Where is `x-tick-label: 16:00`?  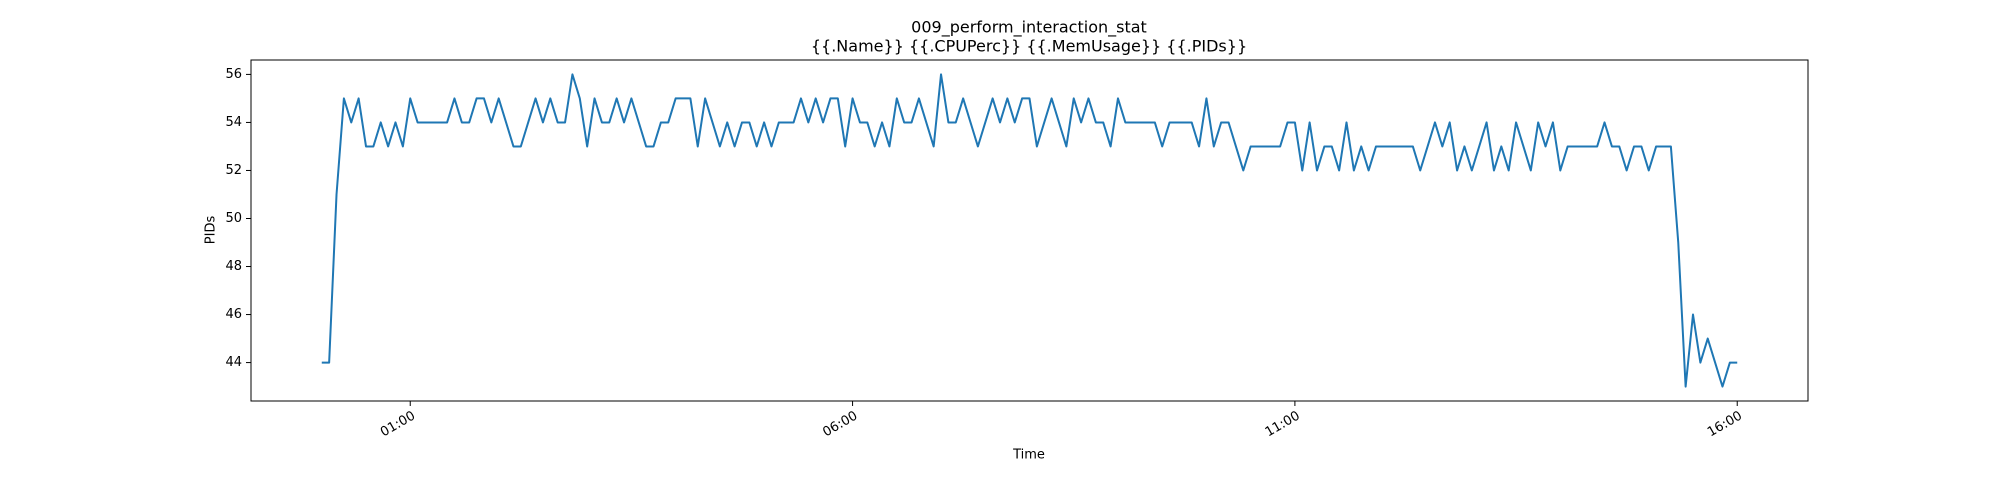 x-tick-label: 16:00 is located at coordinates (1725, 425).